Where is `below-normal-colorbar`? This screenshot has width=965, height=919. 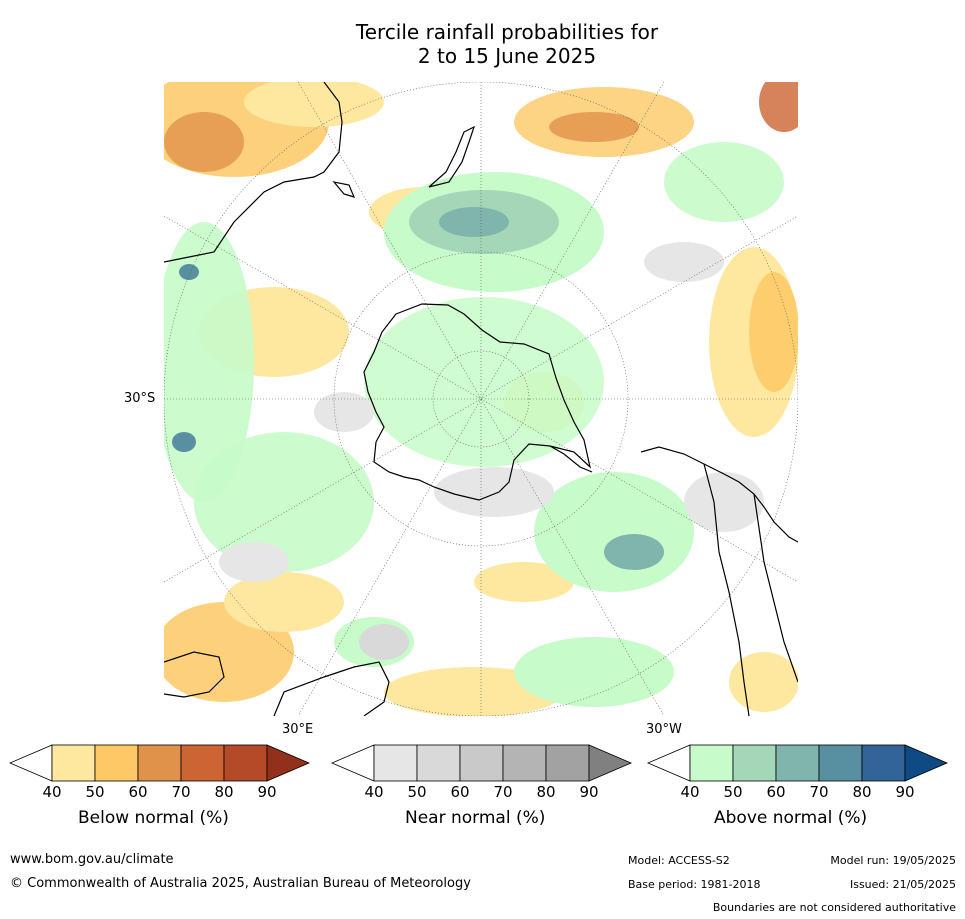 below-normal-colorbar is located at coordinates (159, 765).